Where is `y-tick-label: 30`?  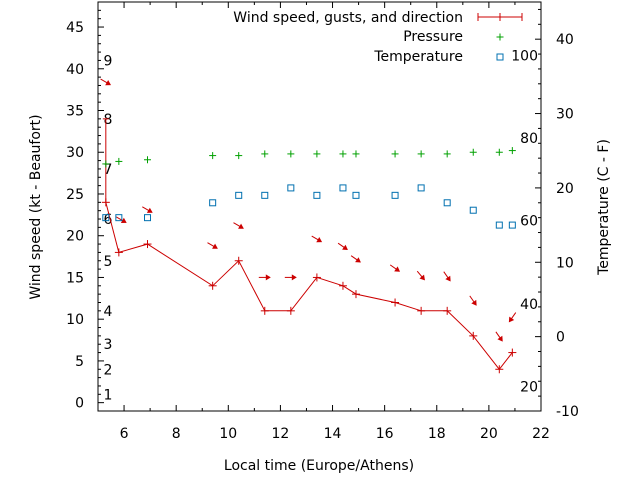 y-tick-label: 30 is located at coordinates (75, 153).